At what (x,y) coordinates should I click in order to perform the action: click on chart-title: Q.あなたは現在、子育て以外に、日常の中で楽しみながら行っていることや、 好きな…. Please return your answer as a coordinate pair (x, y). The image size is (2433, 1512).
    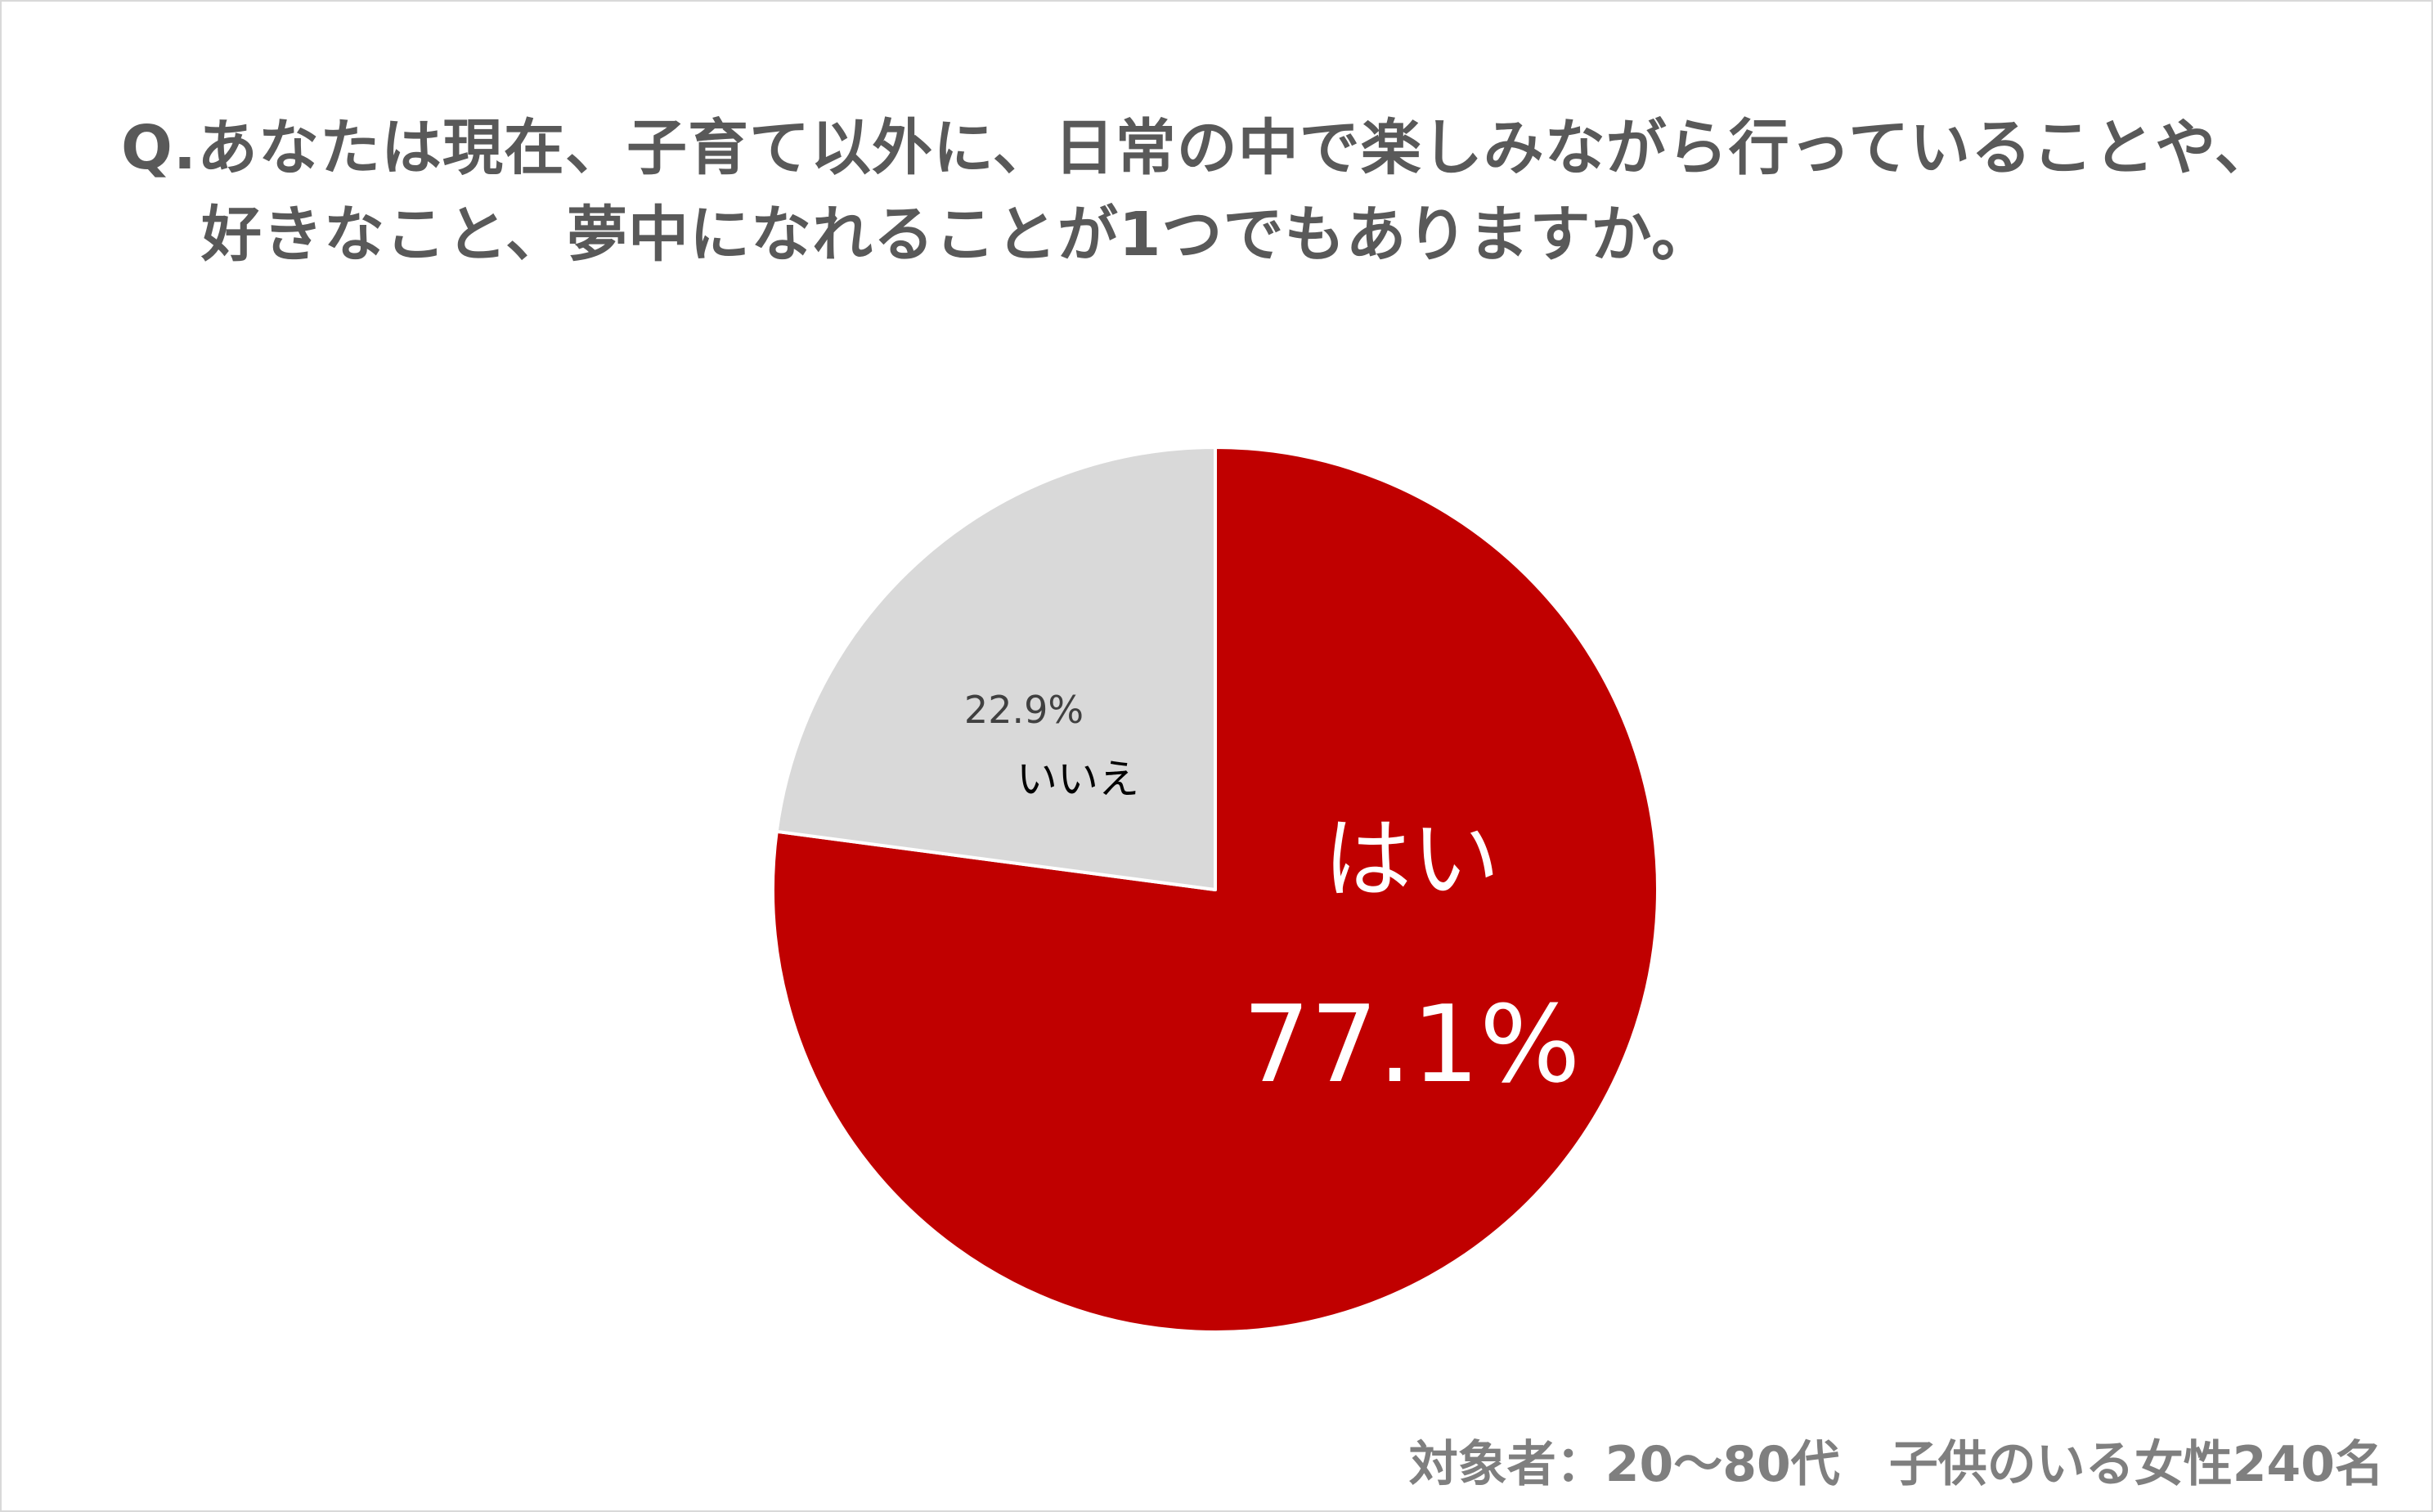
    Looking at the image, I should click on (1198, 191).